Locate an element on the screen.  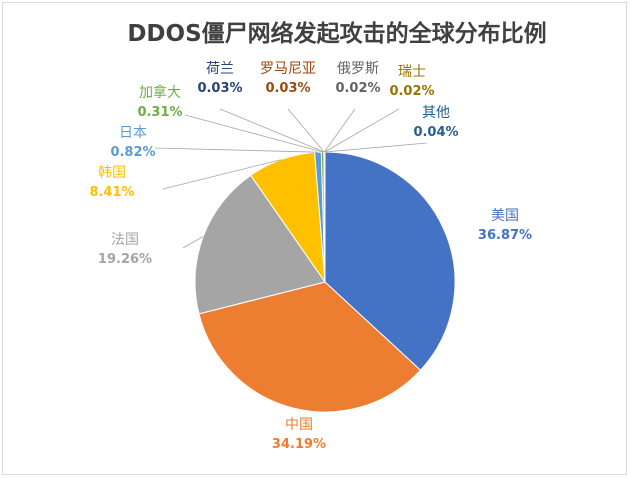
data-label-value-5: 0.31% is located at coordinates (159, 112).